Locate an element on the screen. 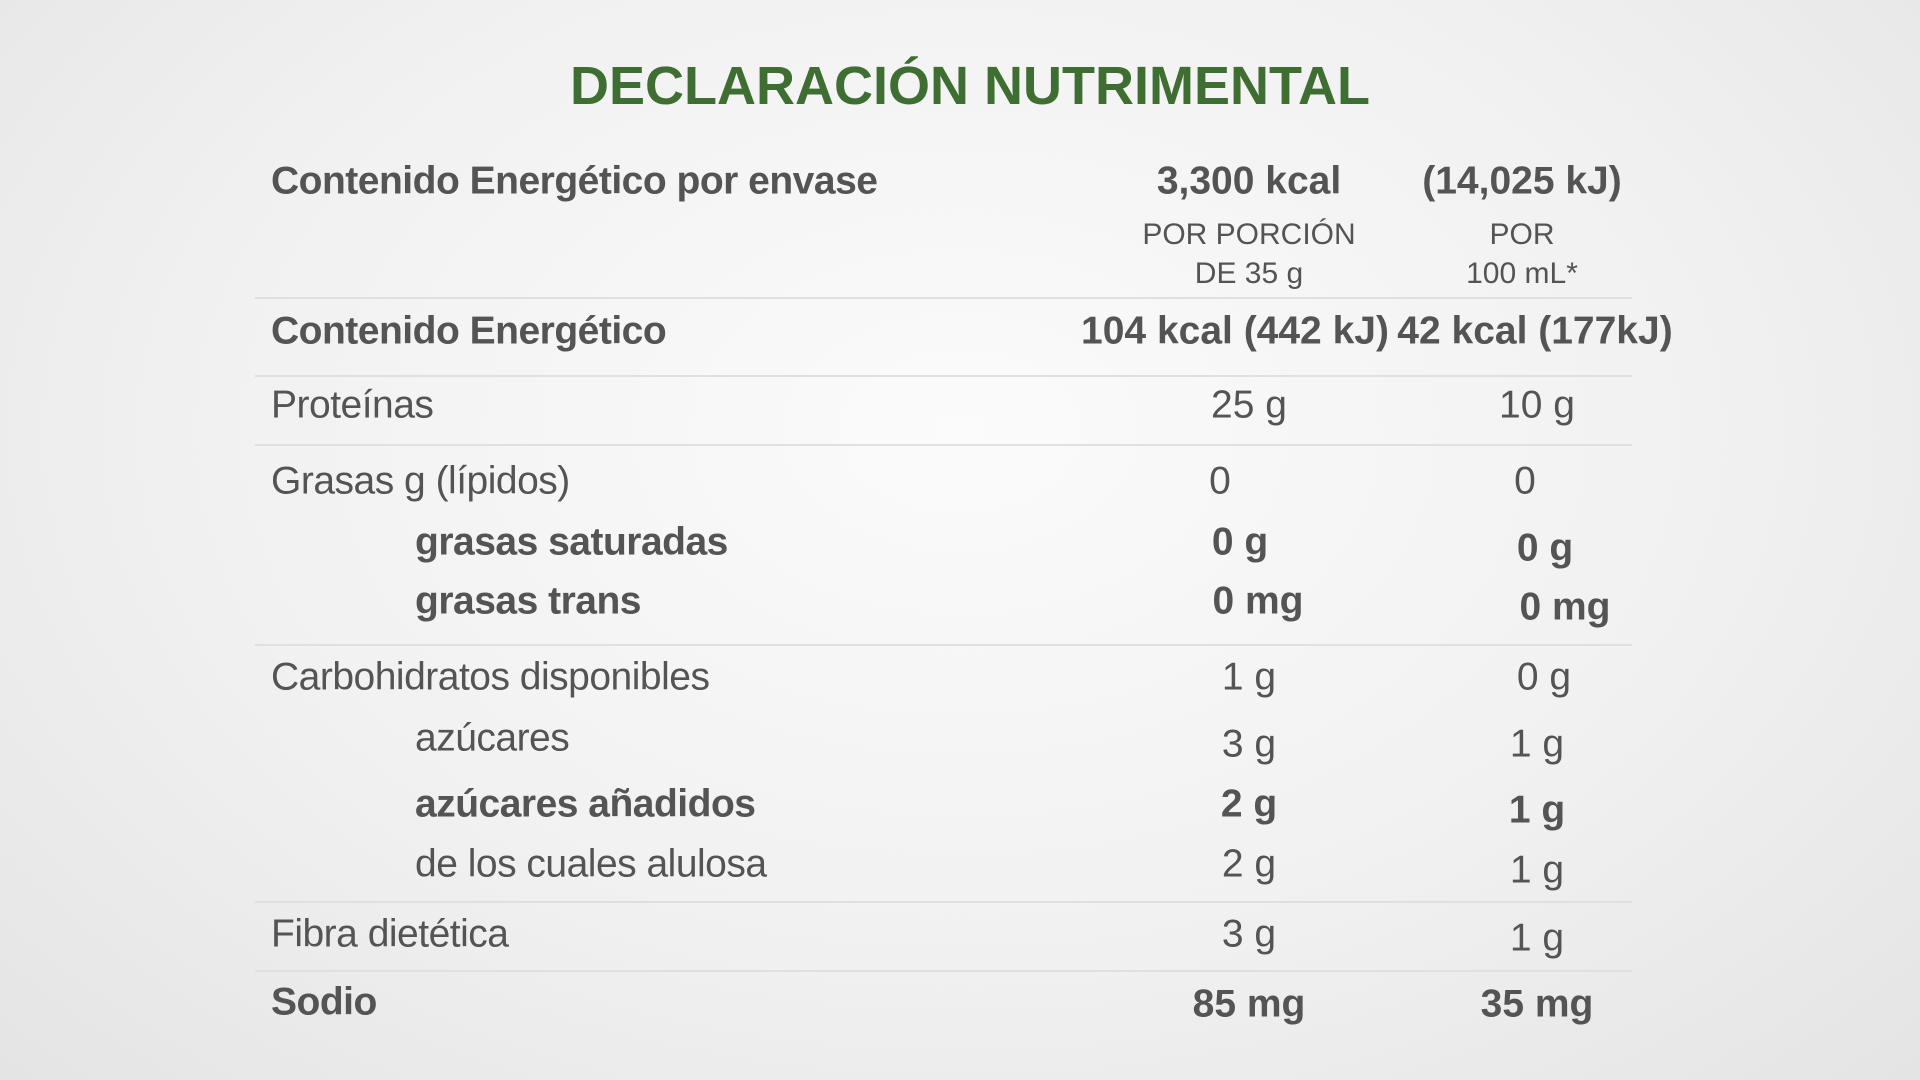 The image size is (1920, 1080). row-value-100ml: 10 g is located at coordinates (1537, 405).